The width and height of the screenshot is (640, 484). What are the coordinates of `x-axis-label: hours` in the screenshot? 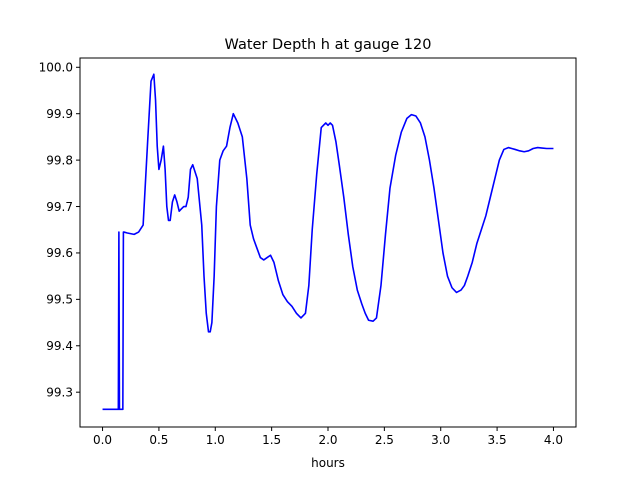 It's located at (328, 463).